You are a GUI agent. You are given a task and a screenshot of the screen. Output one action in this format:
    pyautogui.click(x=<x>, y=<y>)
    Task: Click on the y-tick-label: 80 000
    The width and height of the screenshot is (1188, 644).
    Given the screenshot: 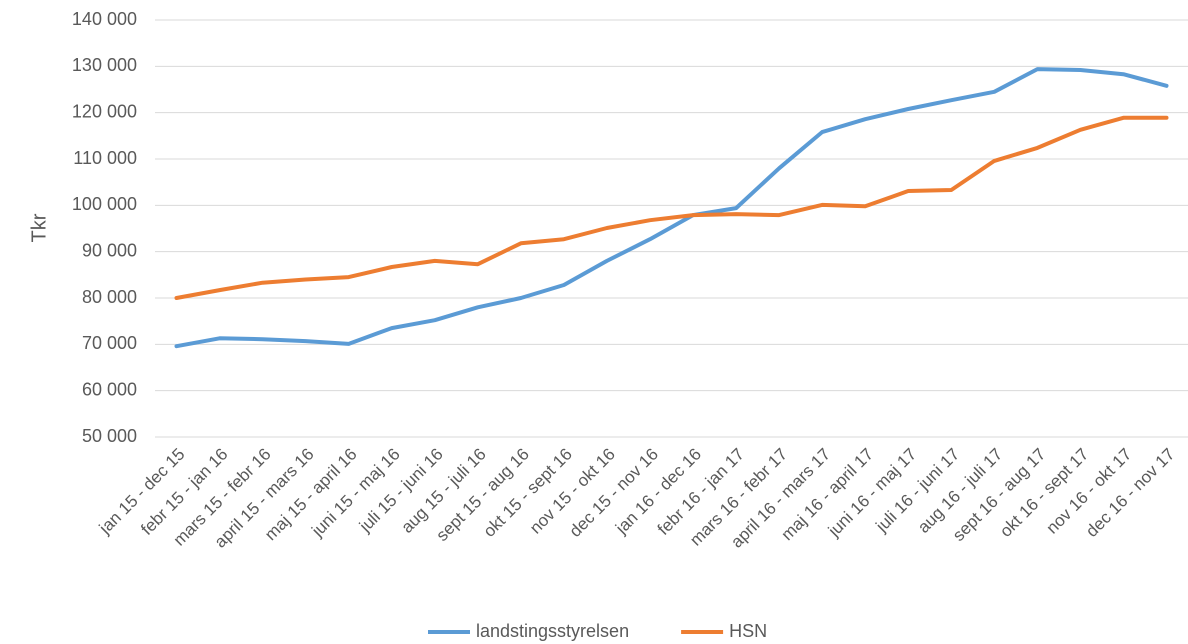 What is the action you would take?
    pyautogui.click(x=109, y=297)
    